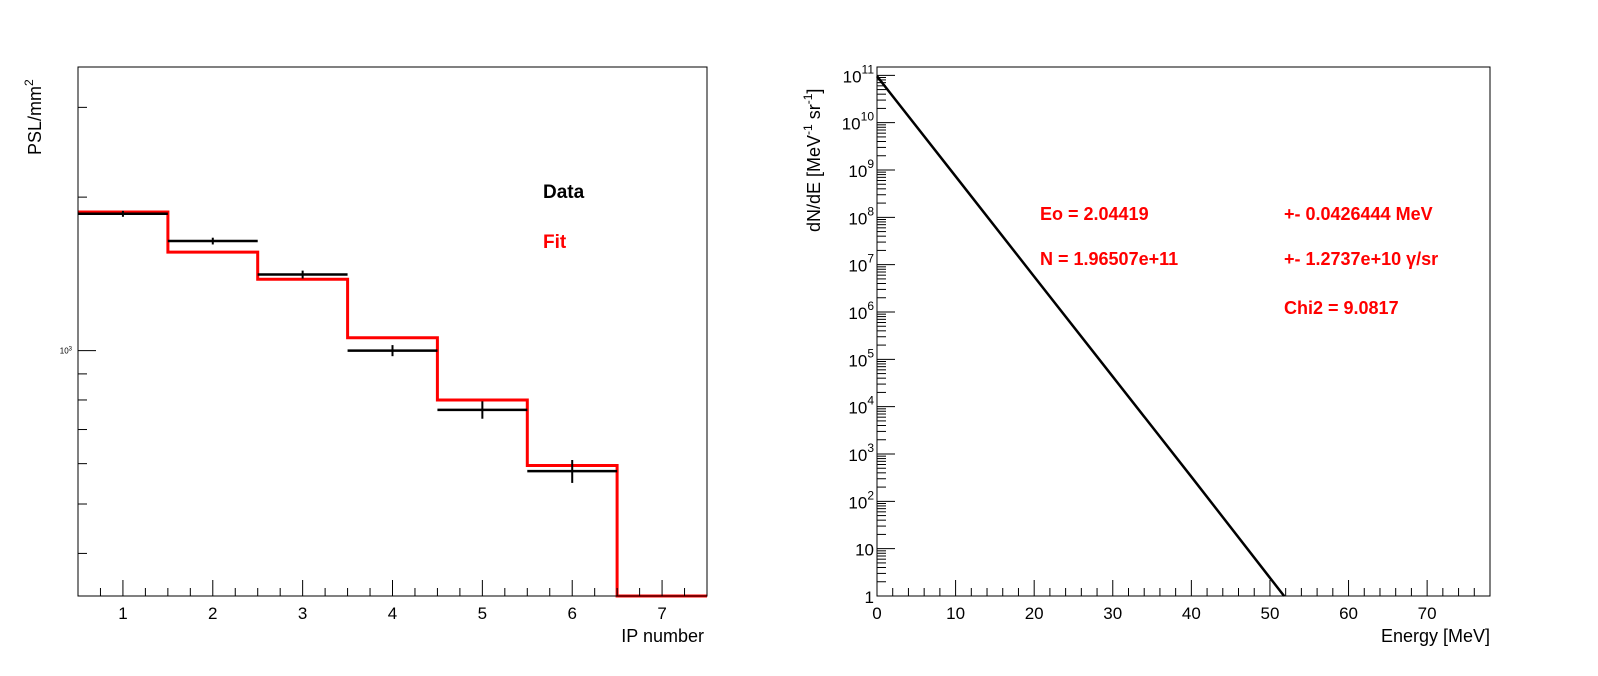 The width and height of the screenshot is (1598, 676). I want to click on x-tick-label: 30, so click(1112, 613).